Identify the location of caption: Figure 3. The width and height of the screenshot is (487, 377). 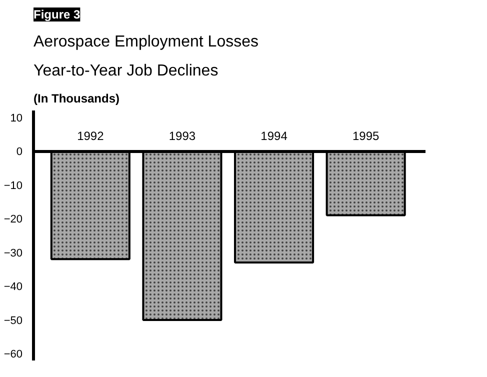
(57, 15).